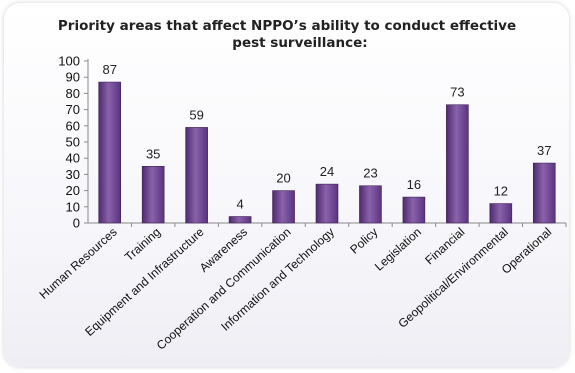  What do you see at coordinates (196, 114) in the screenshot?
I see `data-label: 59` at bounding box center [196, 114].